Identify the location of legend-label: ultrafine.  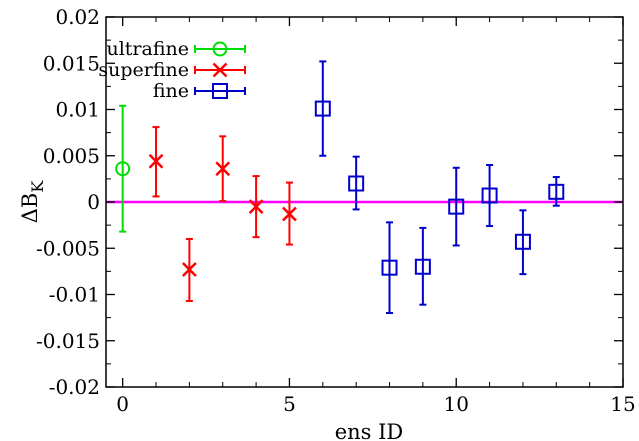
(147, 49).